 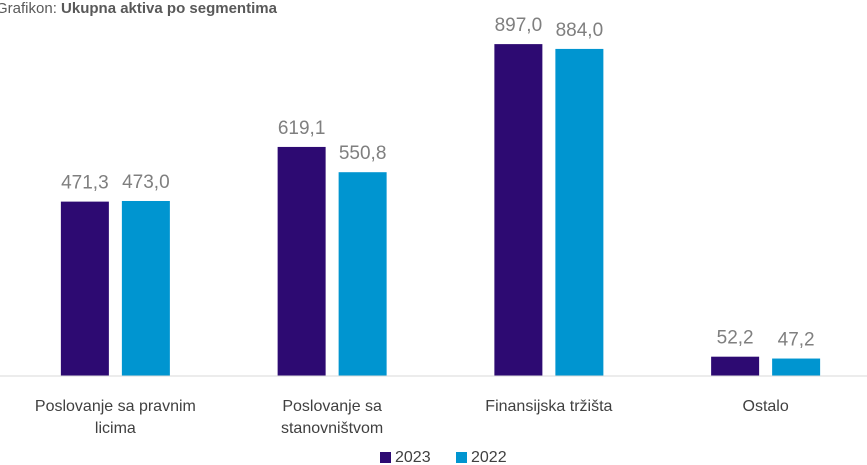 I want to click on title-label: Grafikon:, so click(x=28, y=8).